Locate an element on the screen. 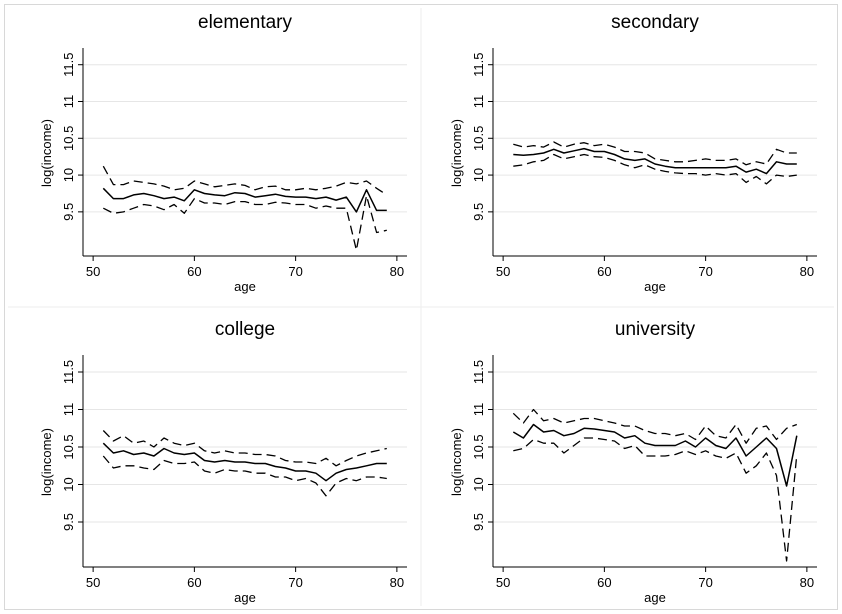 The width and height of the screenshot is (842, 614). chart-title: university is located at coordinates (655, 329).